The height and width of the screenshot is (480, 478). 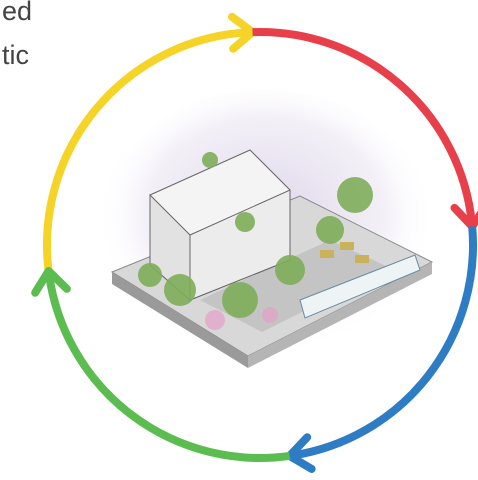 What do you see at coordinates (15, 55) in the screenshot?
I see `text-fragment: tic` at bounding box center [15, 55].